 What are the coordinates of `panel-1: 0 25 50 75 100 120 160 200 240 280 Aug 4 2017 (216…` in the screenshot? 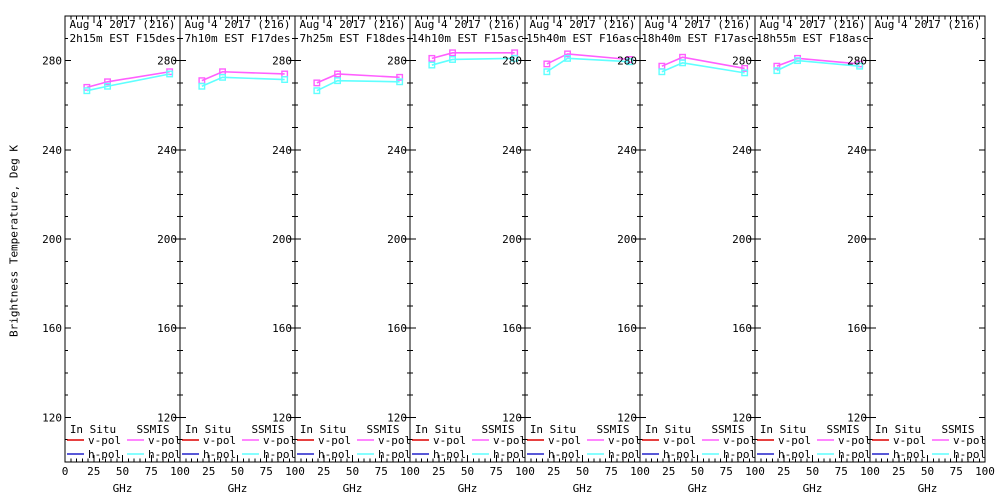 It's located at (116, 255).